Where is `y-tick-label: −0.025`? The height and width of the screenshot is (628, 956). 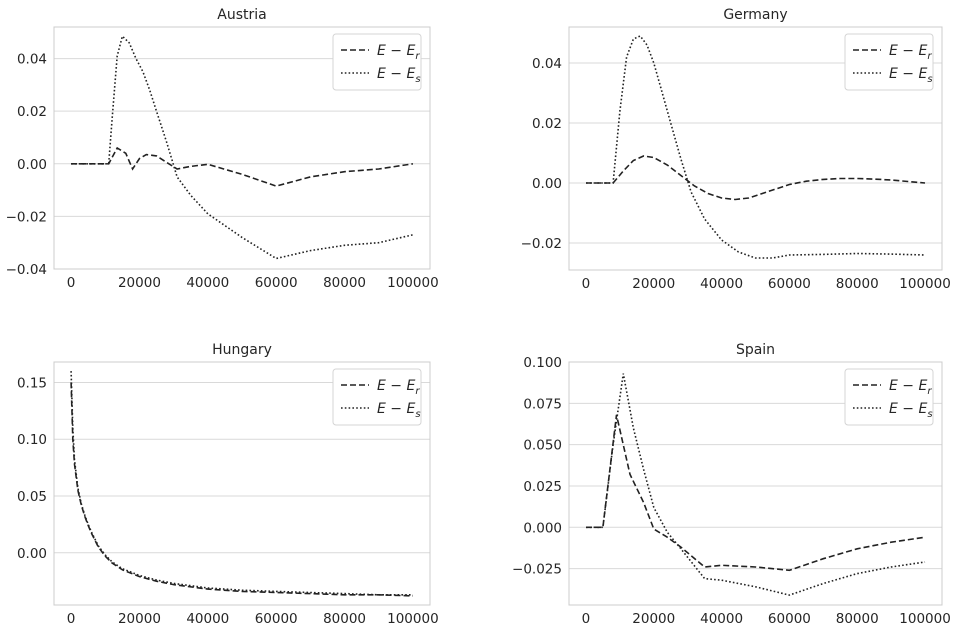 y-tick-label: −0.025 is located at coordinates (537, 570).